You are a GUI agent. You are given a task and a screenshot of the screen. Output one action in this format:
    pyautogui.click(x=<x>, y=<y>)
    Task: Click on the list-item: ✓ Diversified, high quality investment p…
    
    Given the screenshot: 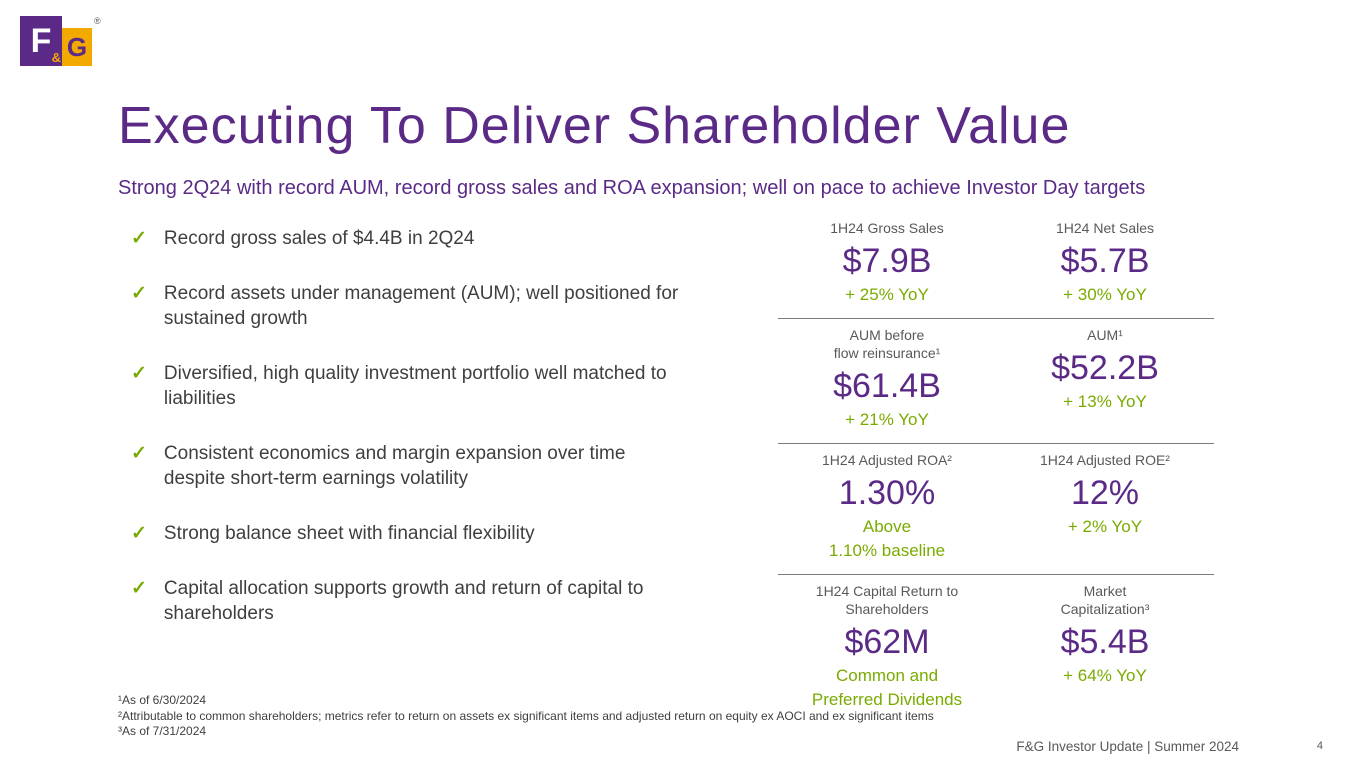 What is the action you would take?
    pyautogui.click(x=408, y=386)
    